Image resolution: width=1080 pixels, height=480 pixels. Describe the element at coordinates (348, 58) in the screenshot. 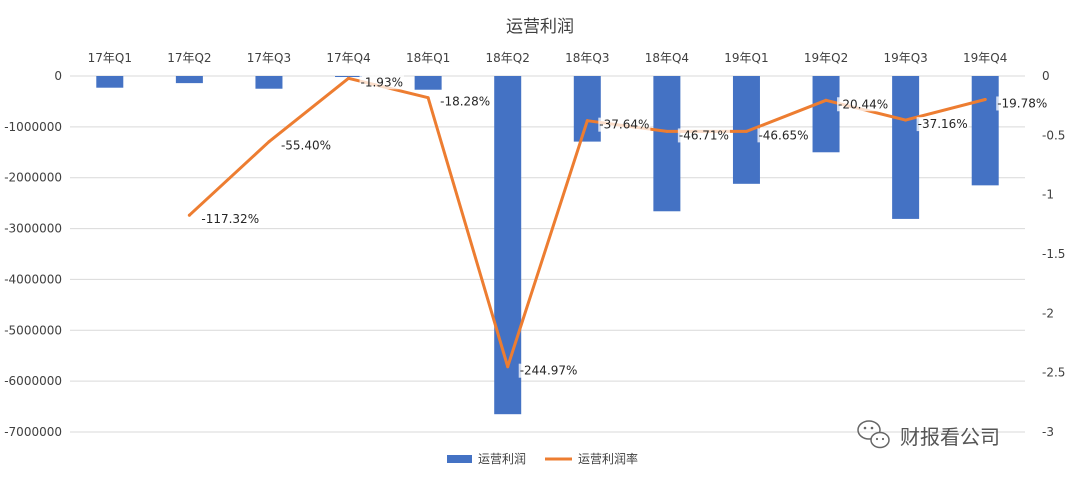

I see `x-axis-tick-label: 17年Q4` at that location.